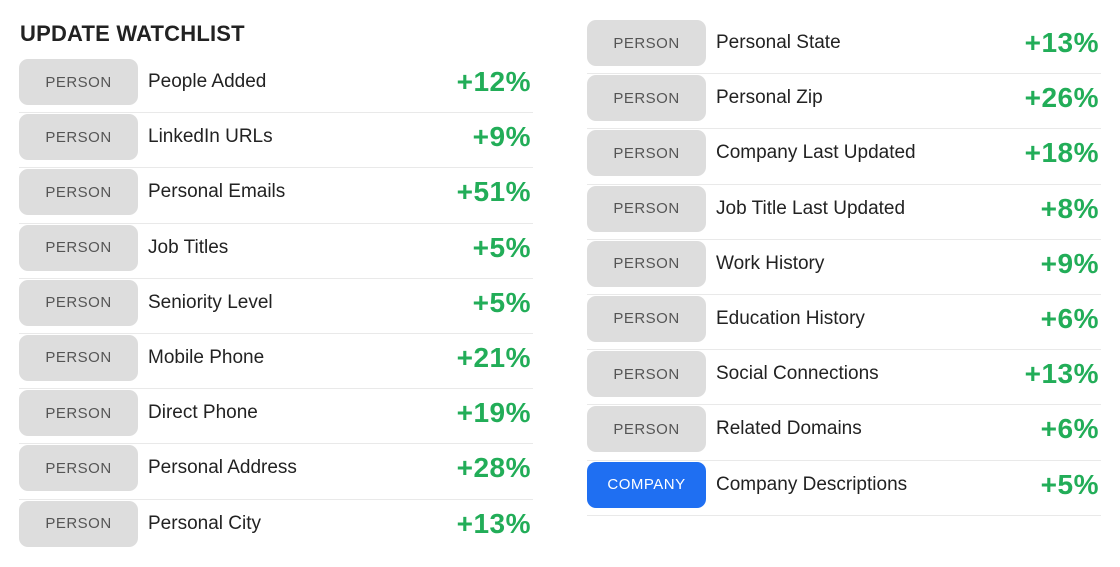 This screenshot has width=1120, height=567. What do you see at coordinates (206, 357) in the screenshot?
I see `field-label: Mobile Phone` at bounding box center [206, 357].